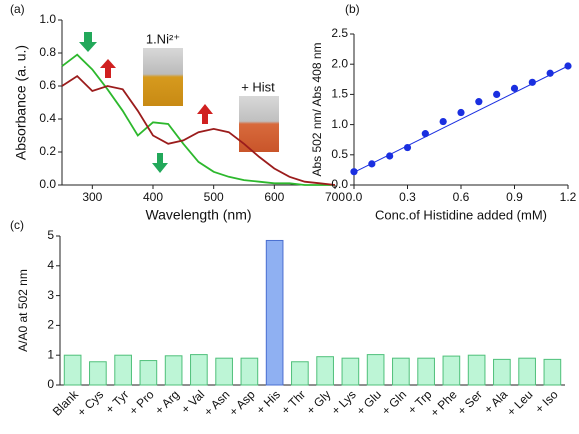 Image resolution: width=579 pixels, height=434 pixels. Describe the element at coordinates (335, 197) in the screenshot. I see `x-tick-label: 700` at that location.